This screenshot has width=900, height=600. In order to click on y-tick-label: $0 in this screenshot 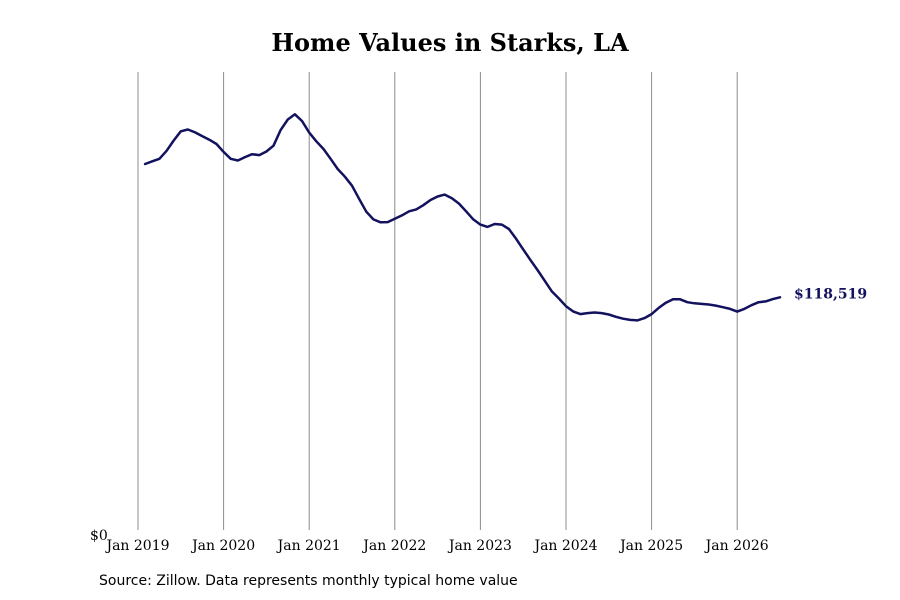, I will do `click(99, 536)`.